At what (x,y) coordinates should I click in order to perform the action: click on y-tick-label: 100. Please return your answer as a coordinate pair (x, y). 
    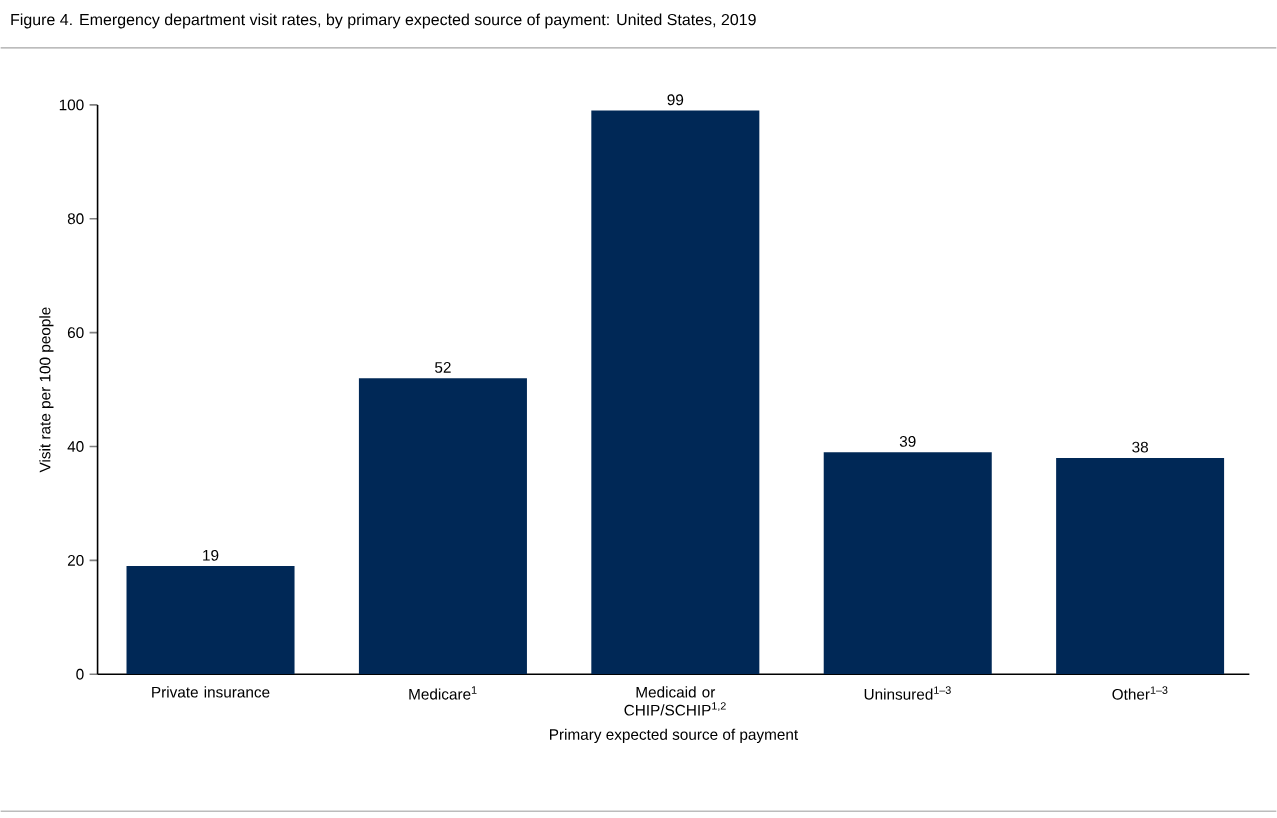
    Looking at the image, I should click on (71, 105).